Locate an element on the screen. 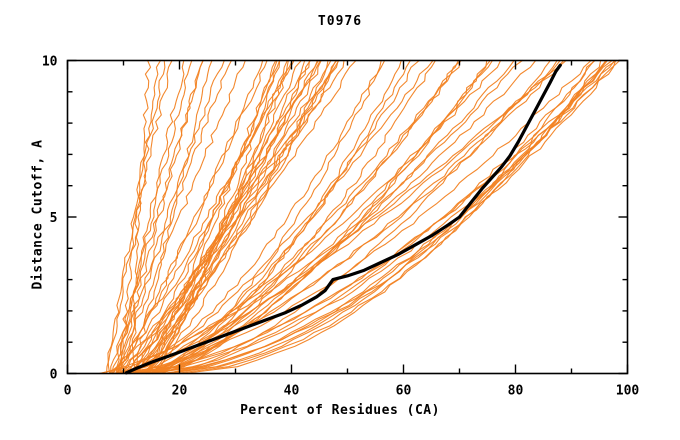  x-tick-label: 0 is located at coordinates (68, 391).